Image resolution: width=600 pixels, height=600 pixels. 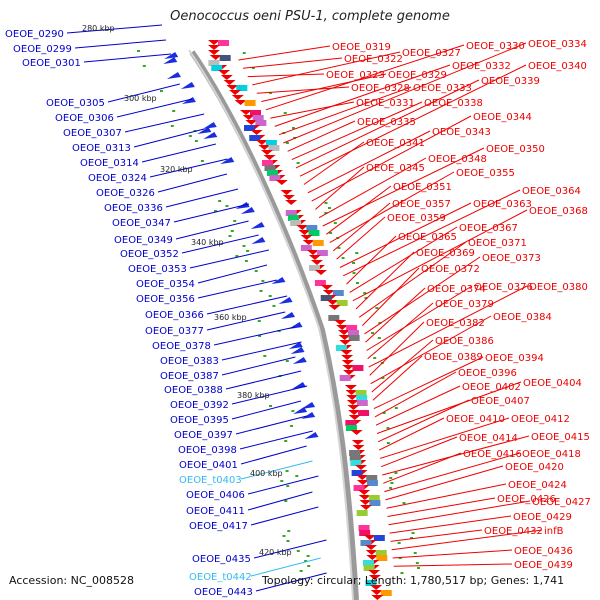 What do you see at coordinates (117, 178) in the screenshot?
I see `left-gene-label: OEOE_0324` at bounding box center [117, 178].